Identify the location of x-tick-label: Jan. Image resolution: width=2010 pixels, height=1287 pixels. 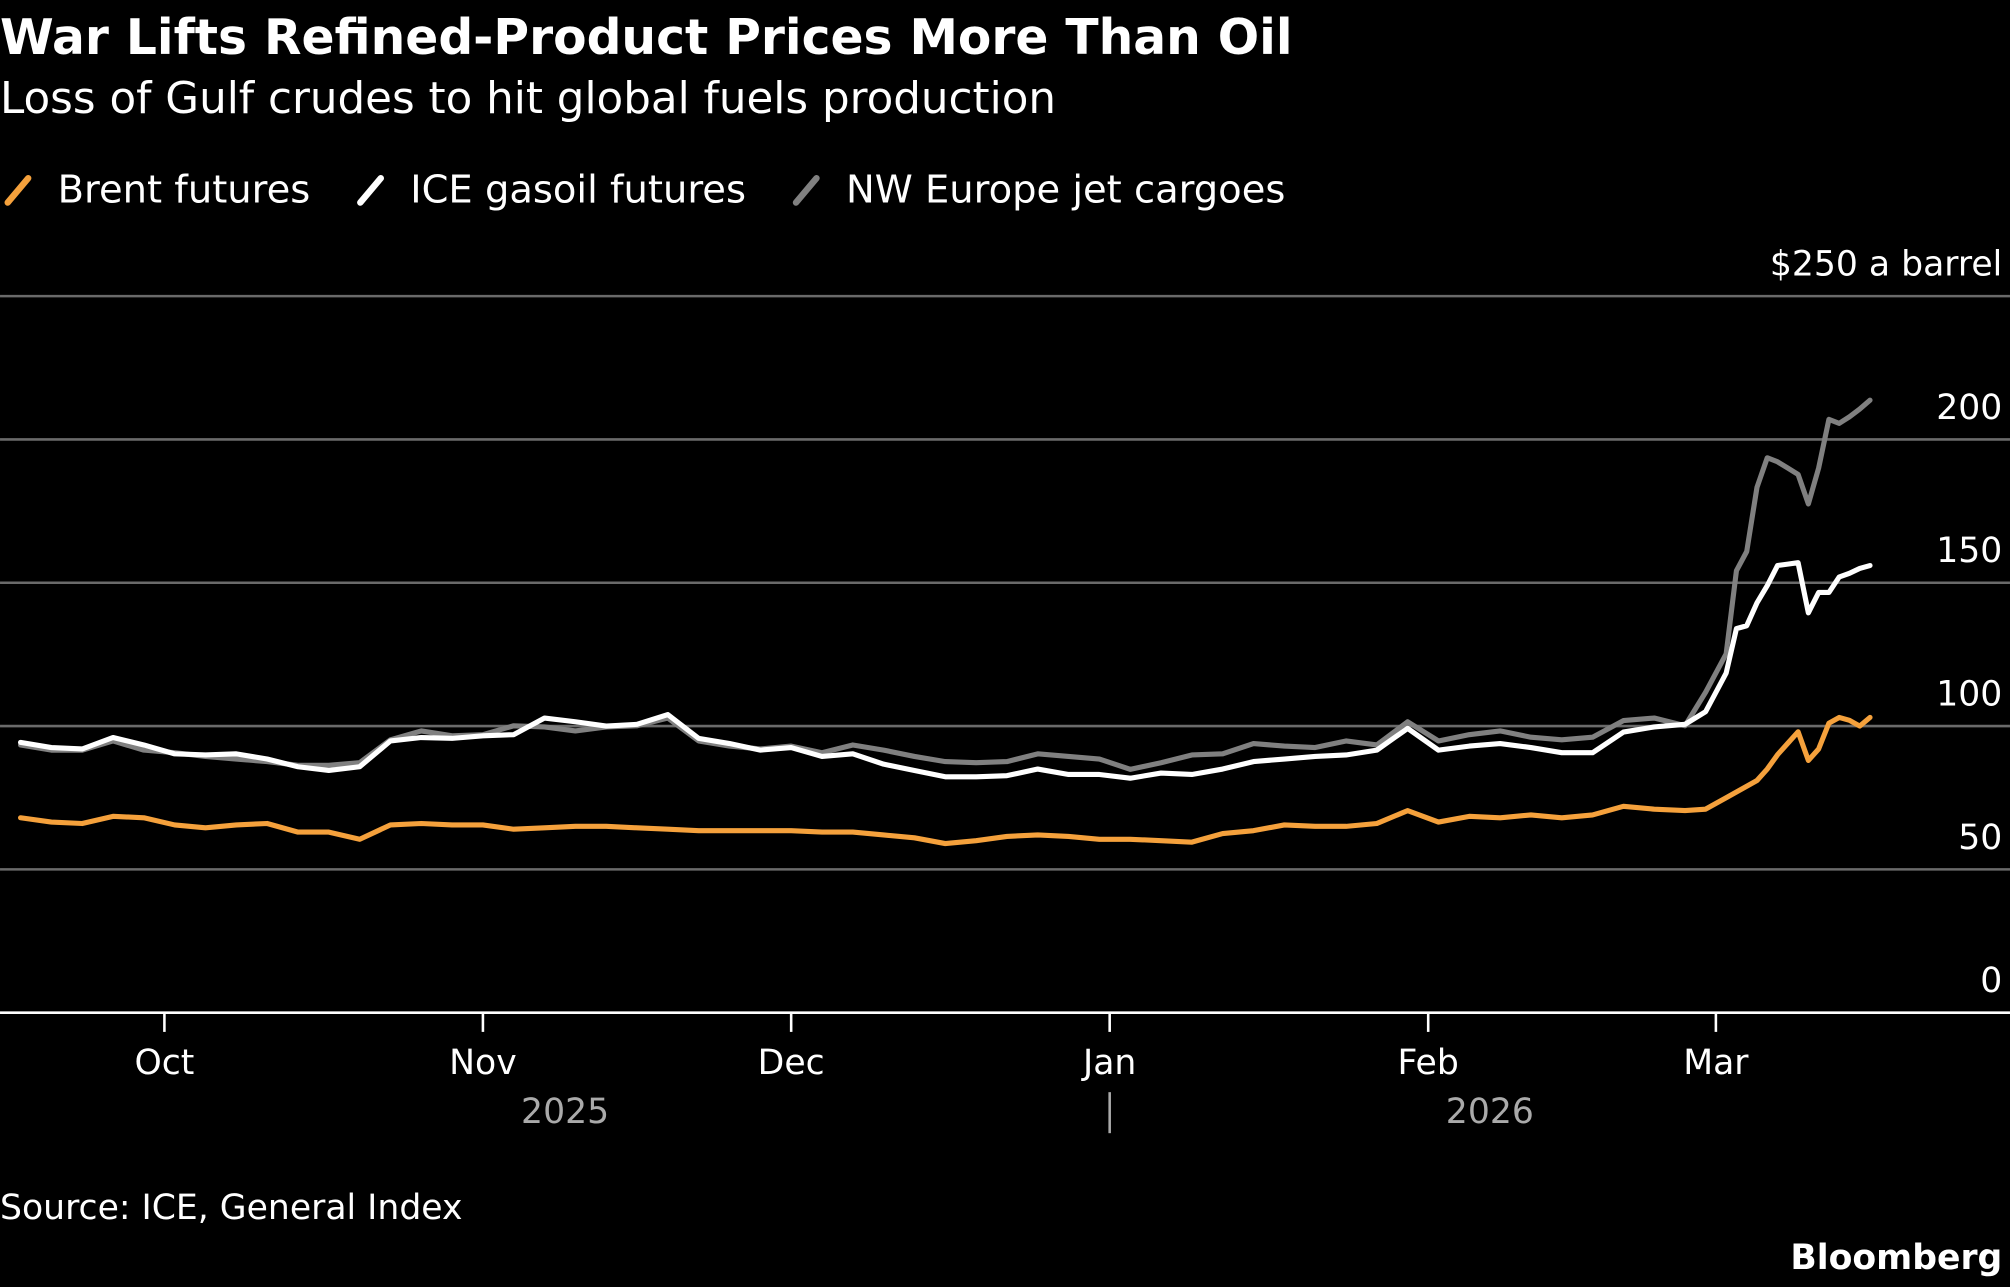
(1108, 1063).